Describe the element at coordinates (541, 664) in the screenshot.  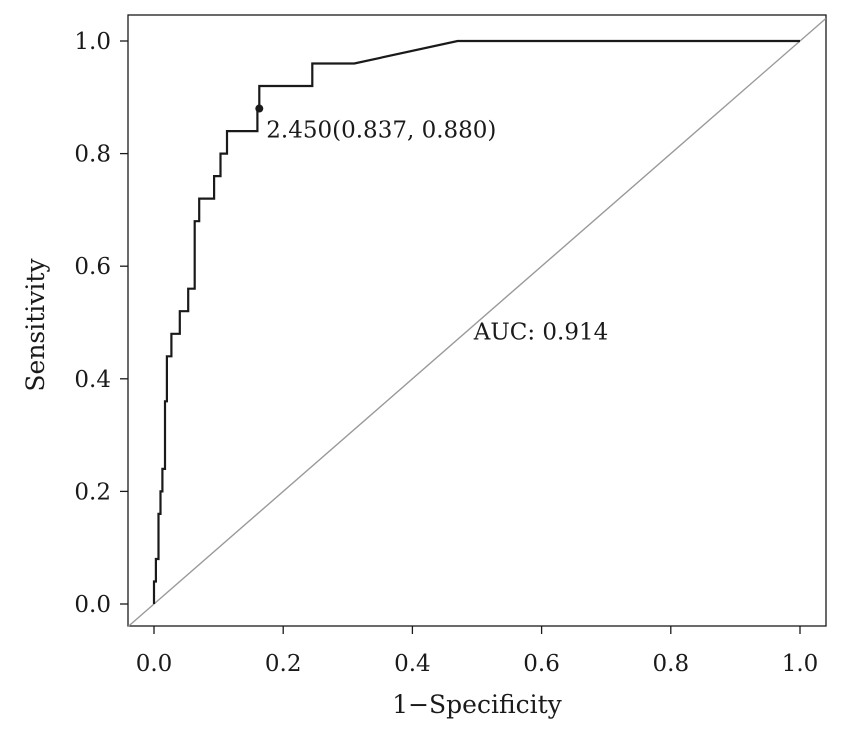
I see `x-tick-label: 0.6` at that location.